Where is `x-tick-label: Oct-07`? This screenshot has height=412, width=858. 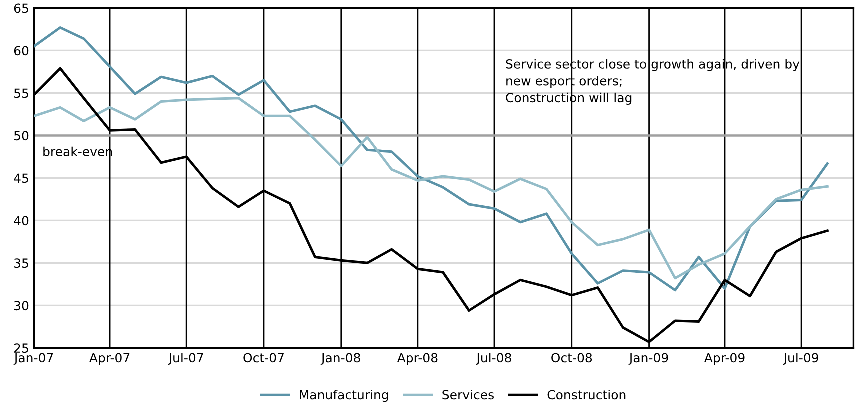
x-tick-label: Oct-07 is located at coordinates (264, 358).